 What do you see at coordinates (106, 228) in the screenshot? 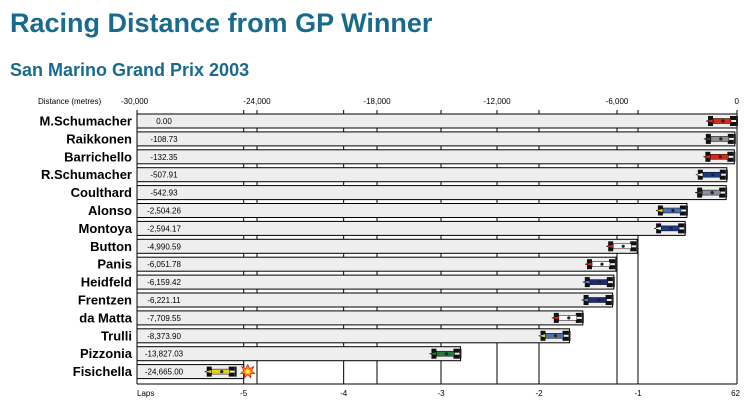
I see `driver-name: Montoya` at bounding box center [106, 228].